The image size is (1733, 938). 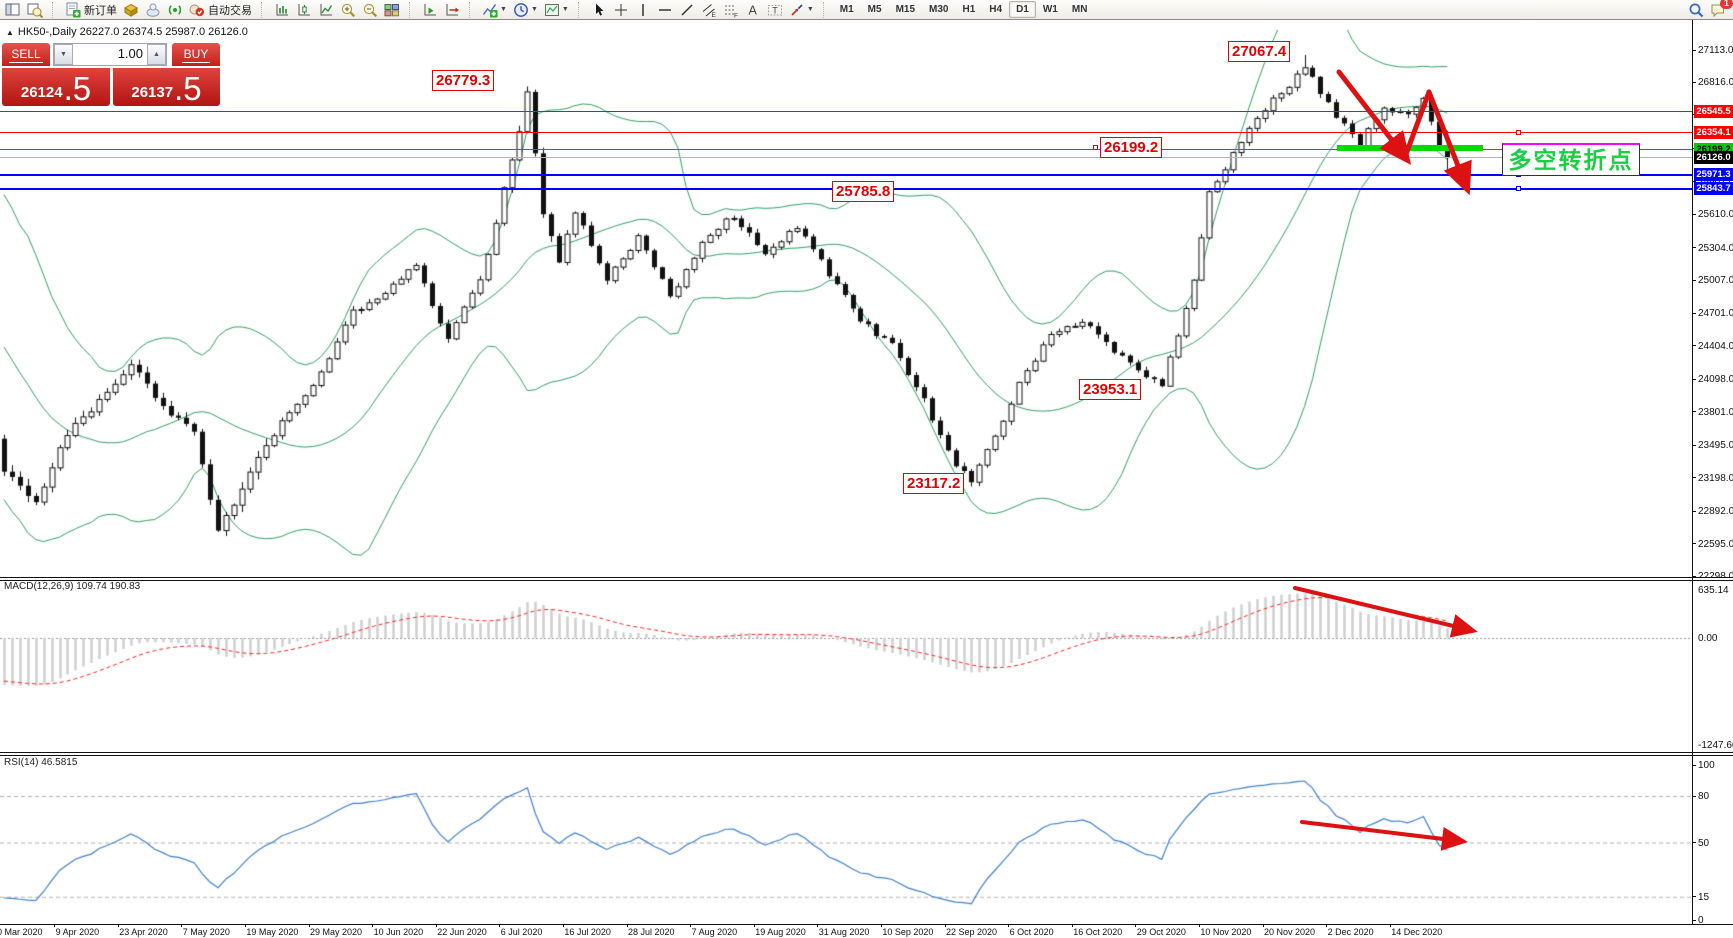 I want to click on price-callout-26779.3: 26779.3, so click(x=463, y=80).